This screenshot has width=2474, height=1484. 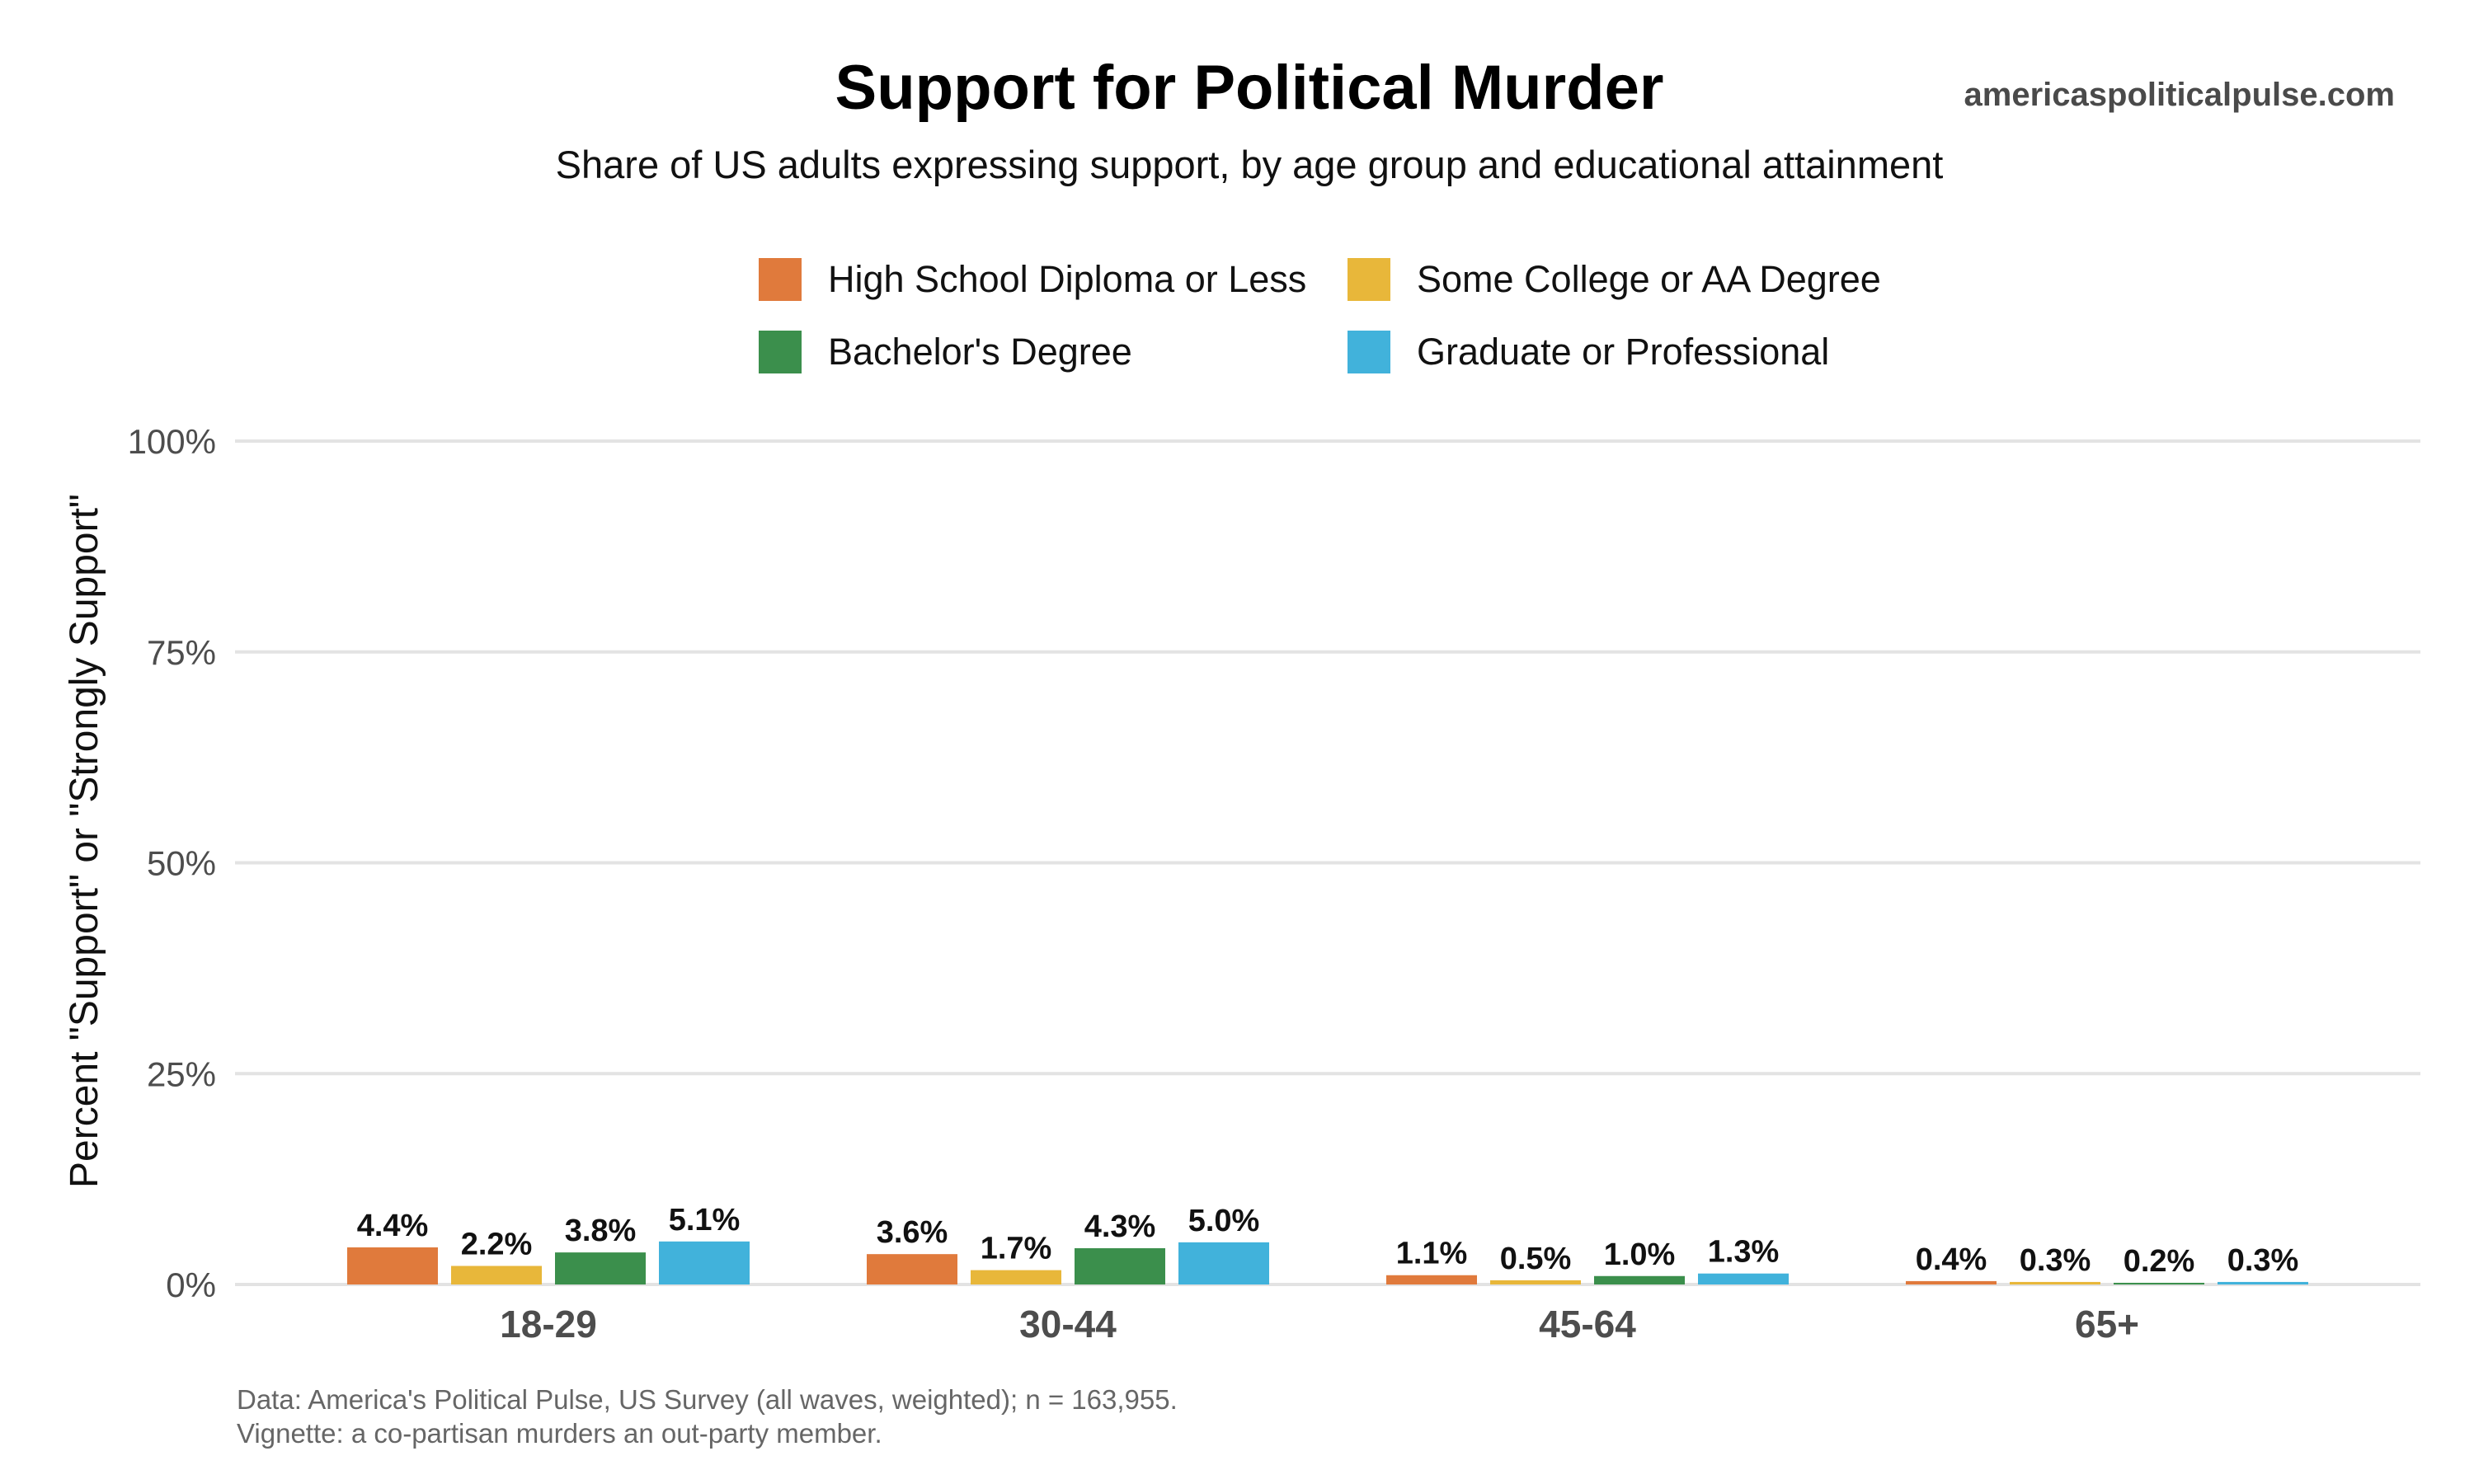 I want to click on y-tick-label: 50%, so click(x=181, y=863).